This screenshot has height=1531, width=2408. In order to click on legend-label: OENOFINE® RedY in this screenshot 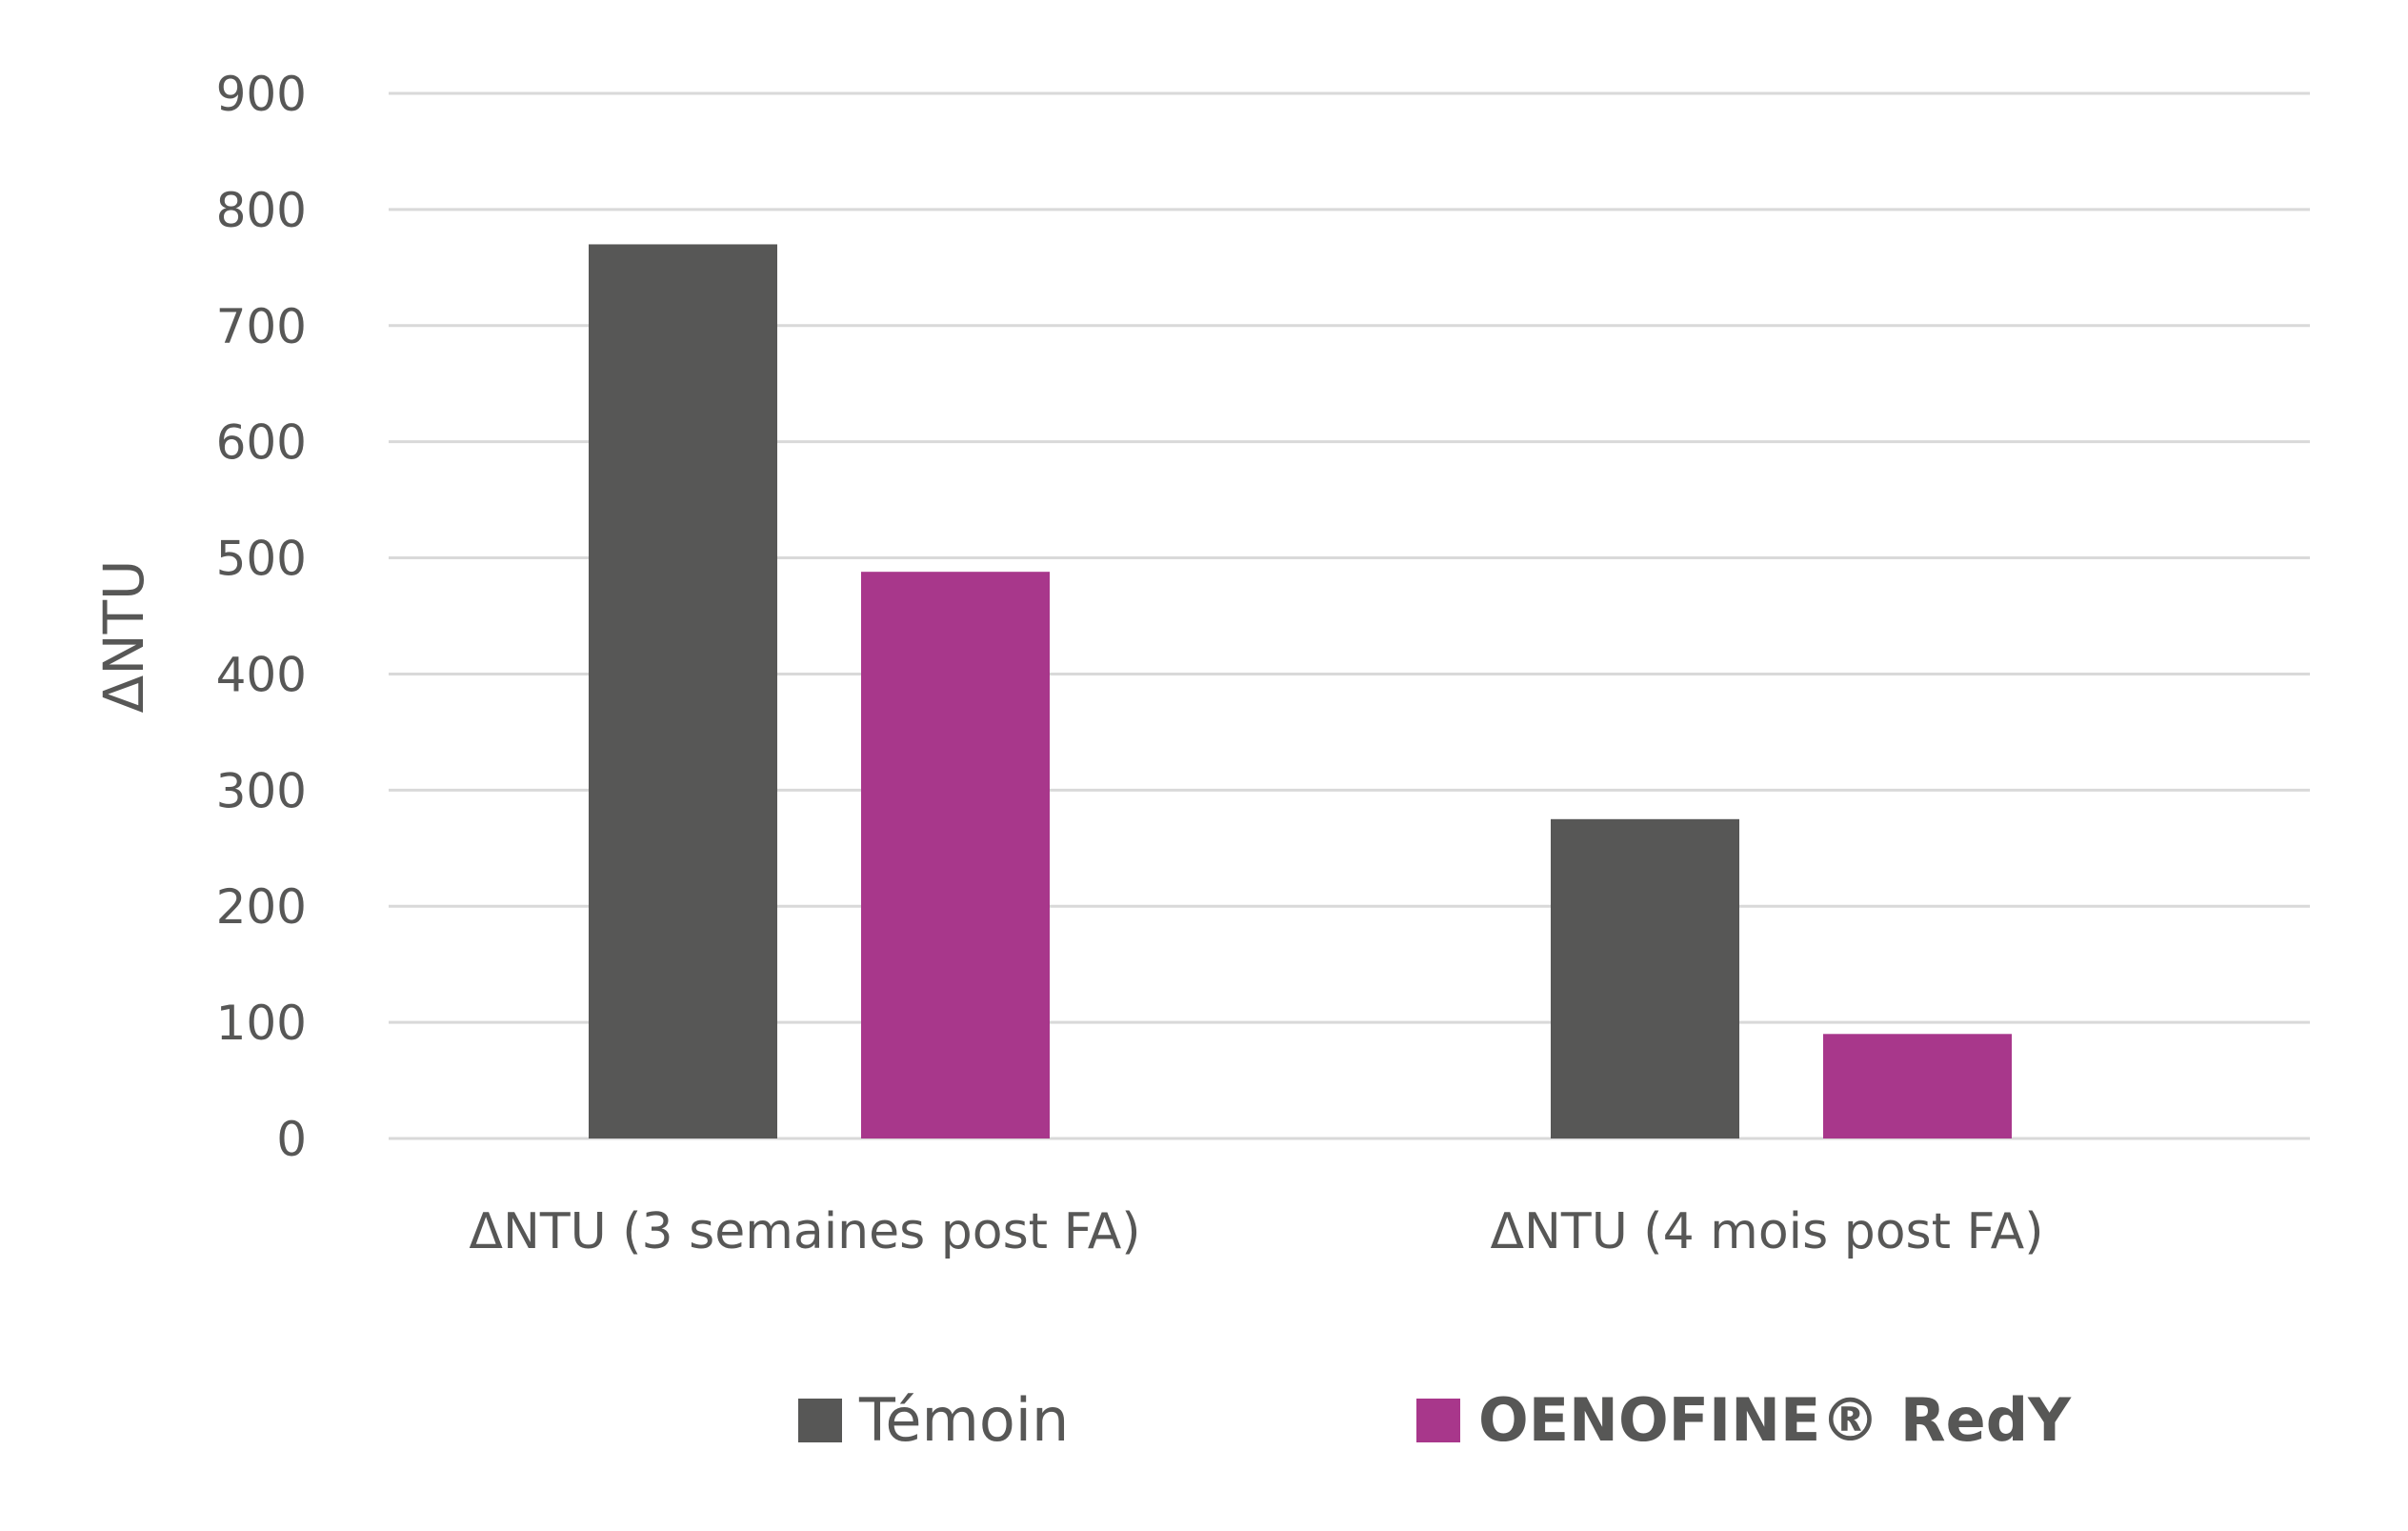, I will do `click(1775, 1420)`.